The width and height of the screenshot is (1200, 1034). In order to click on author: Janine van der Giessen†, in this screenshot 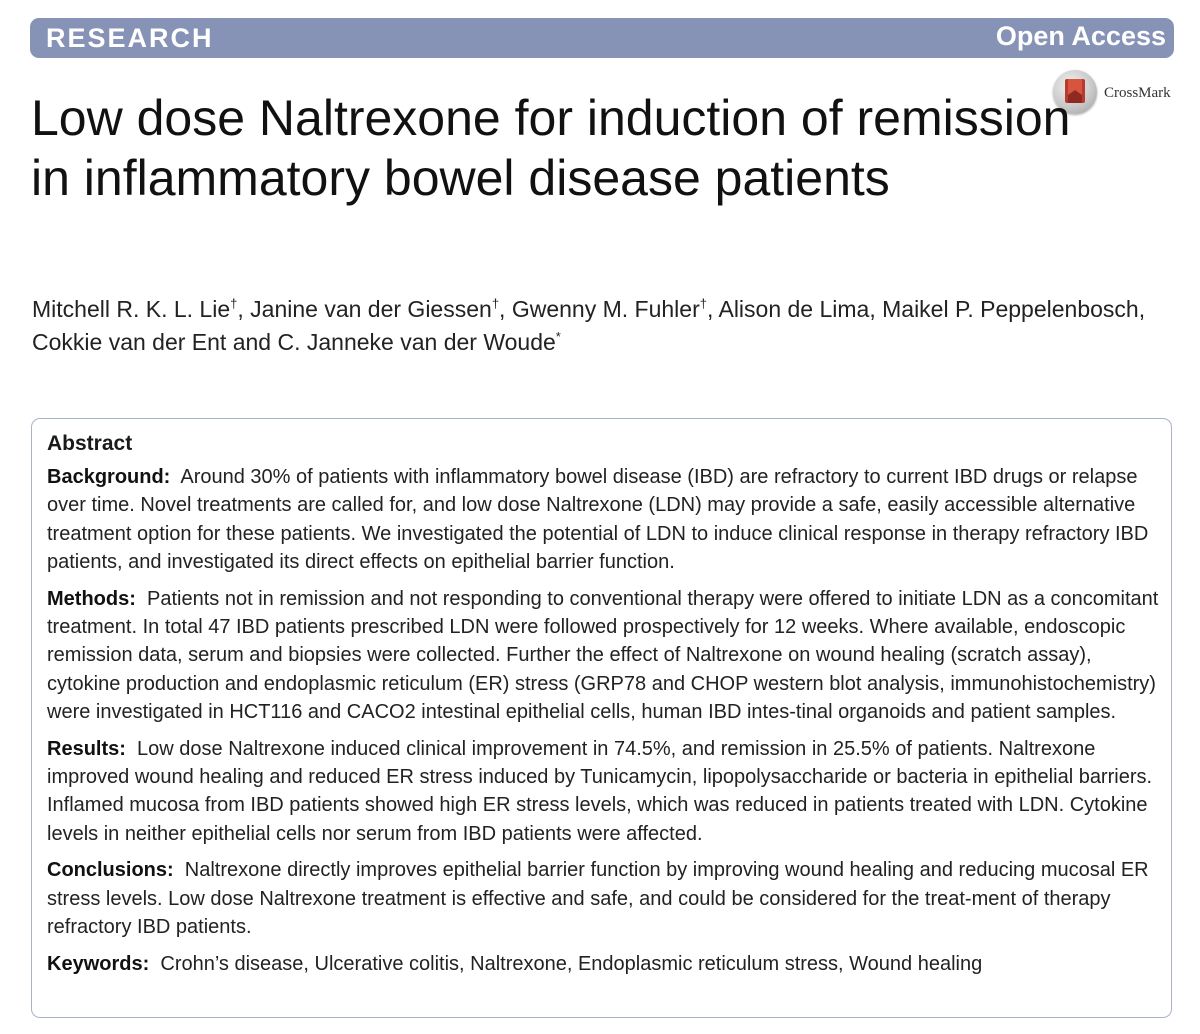, I will do `click(381, 309)`.